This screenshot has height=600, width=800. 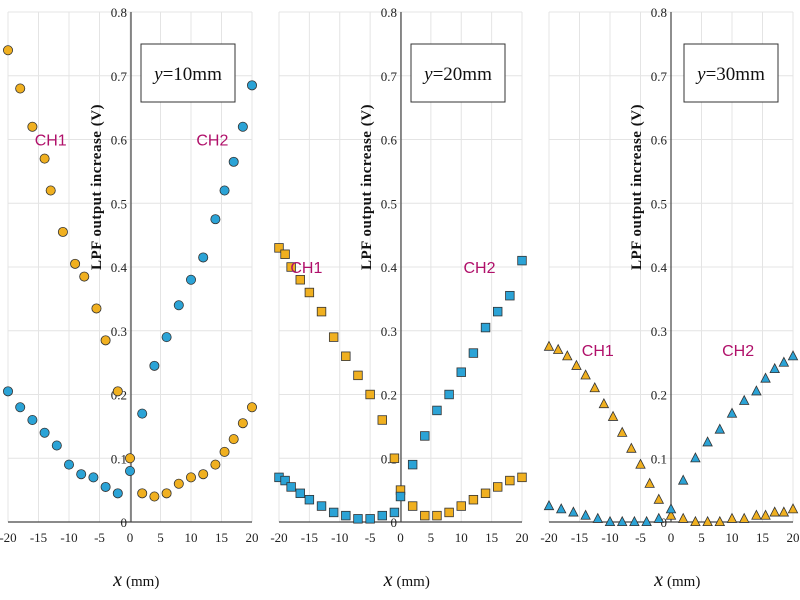 What do you see at coordinates (400, 537) in the screenshot?
I see `x-tick-label: 0` at bounding box center [400, 537].